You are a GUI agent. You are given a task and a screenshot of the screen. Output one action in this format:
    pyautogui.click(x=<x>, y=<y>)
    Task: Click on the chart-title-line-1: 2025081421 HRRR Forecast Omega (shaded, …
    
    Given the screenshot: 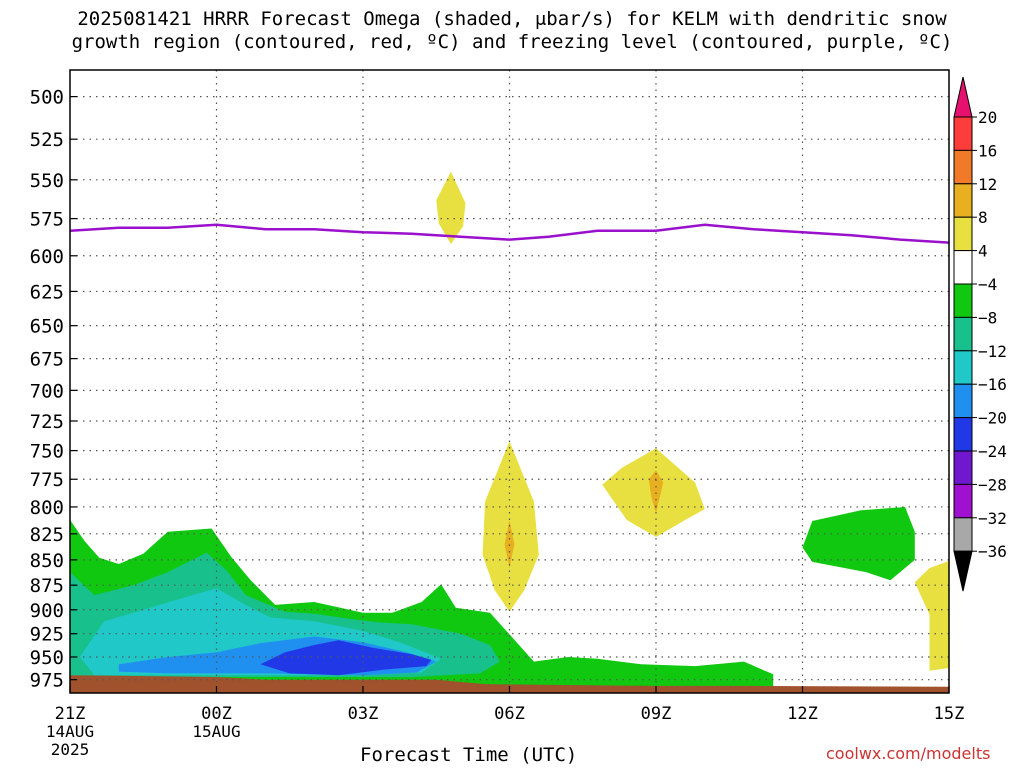 What is the action you would take?
    pyautogui.click(x=512, y=19)
    